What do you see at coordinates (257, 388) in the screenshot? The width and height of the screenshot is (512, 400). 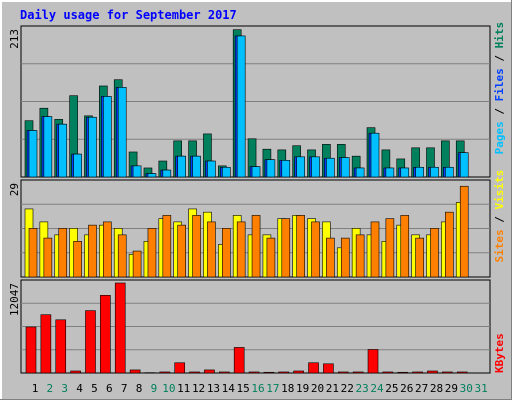 I see `x-tick-label: 16` at bounding box center [257, 388].